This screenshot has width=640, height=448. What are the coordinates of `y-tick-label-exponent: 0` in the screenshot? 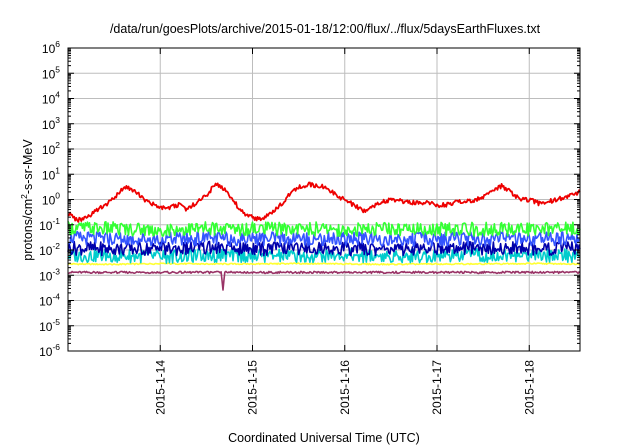 It's located at (57, 196).